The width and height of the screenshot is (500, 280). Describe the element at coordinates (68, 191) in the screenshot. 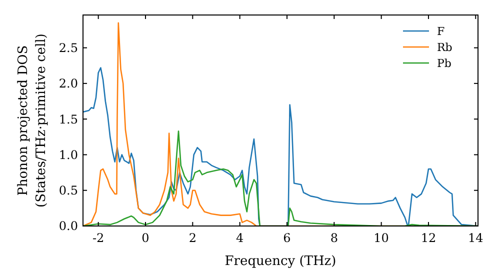

I see `y-tick-label: 0.5` at that location.